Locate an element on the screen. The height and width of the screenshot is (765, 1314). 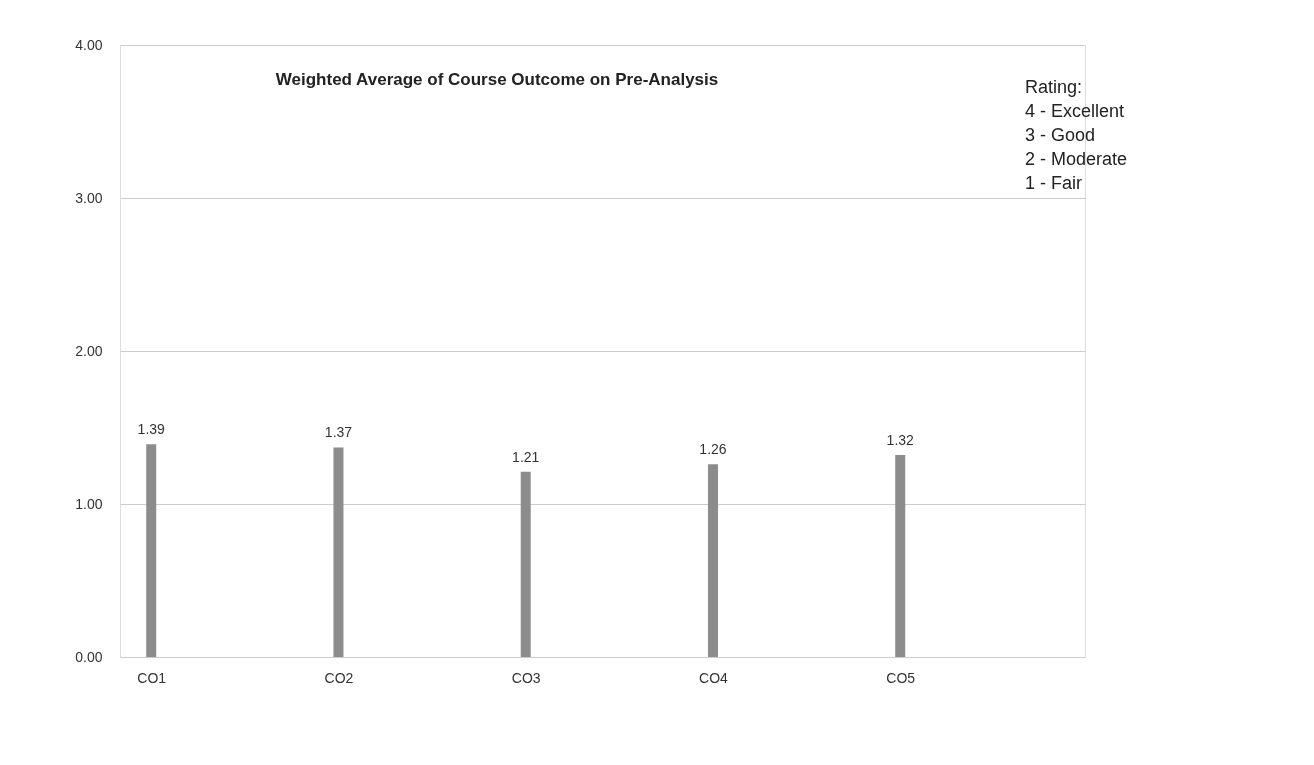
data-label: 1.32 is located at coordinates (900, 440).